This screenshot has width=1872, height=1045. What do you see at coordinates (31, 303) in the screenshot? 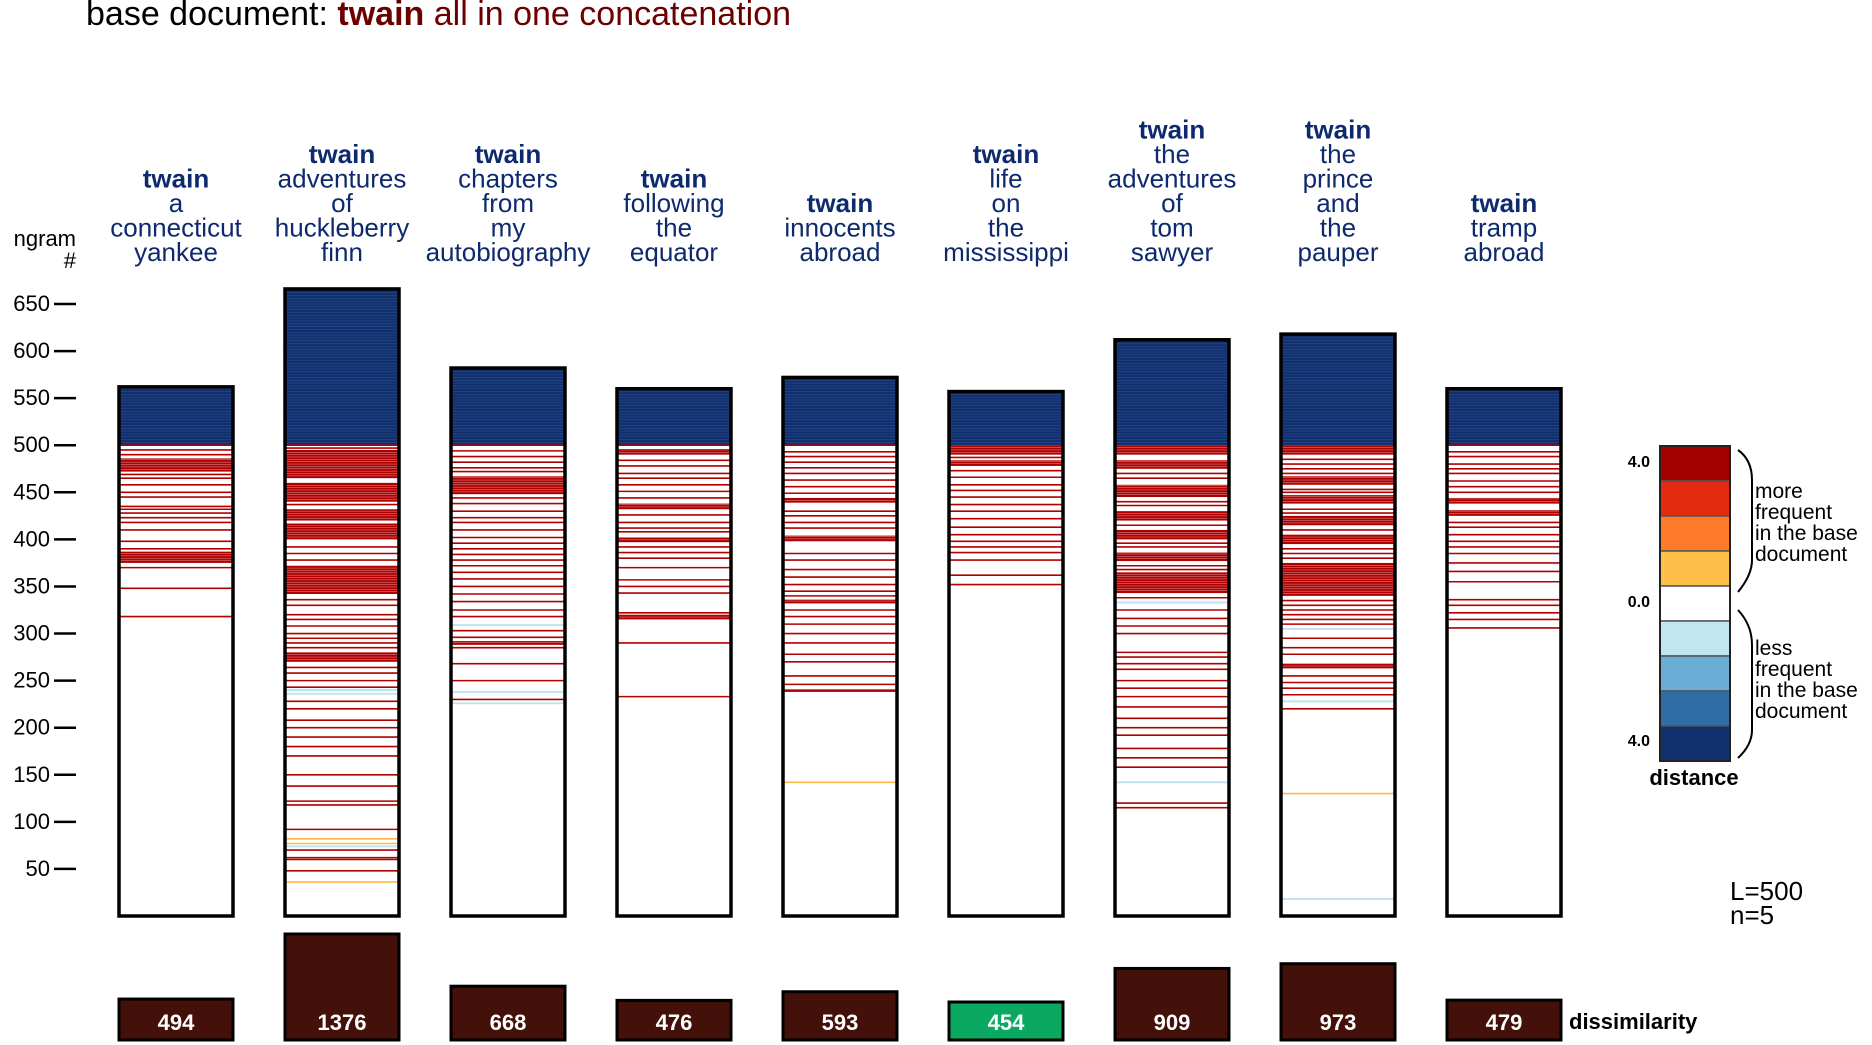
I see `y-tick-label: 650` at bounding box center [31, 303].